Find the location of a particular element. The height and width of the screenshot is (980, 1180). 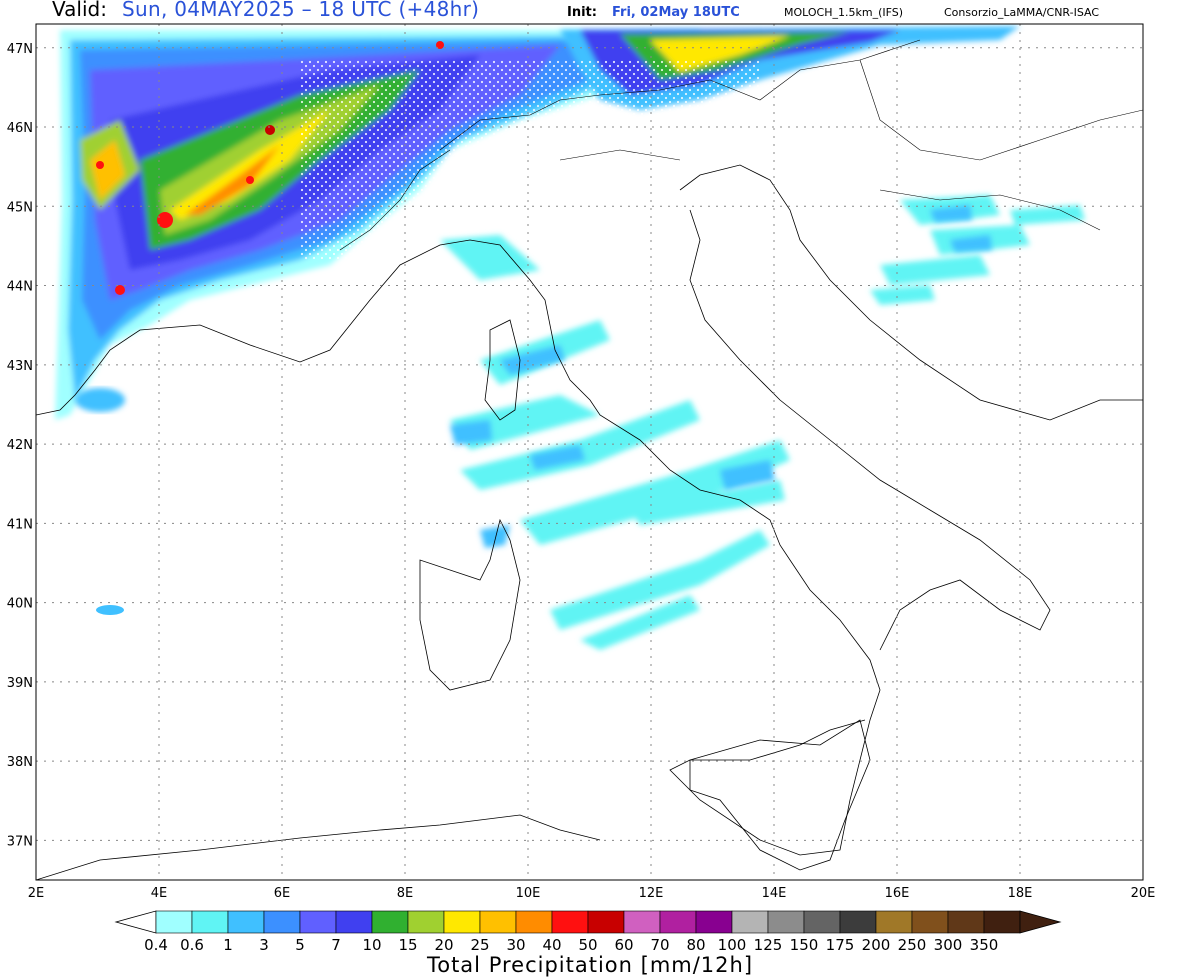

colorbar-tick-label: 30 is located at coordinates (516, 945).